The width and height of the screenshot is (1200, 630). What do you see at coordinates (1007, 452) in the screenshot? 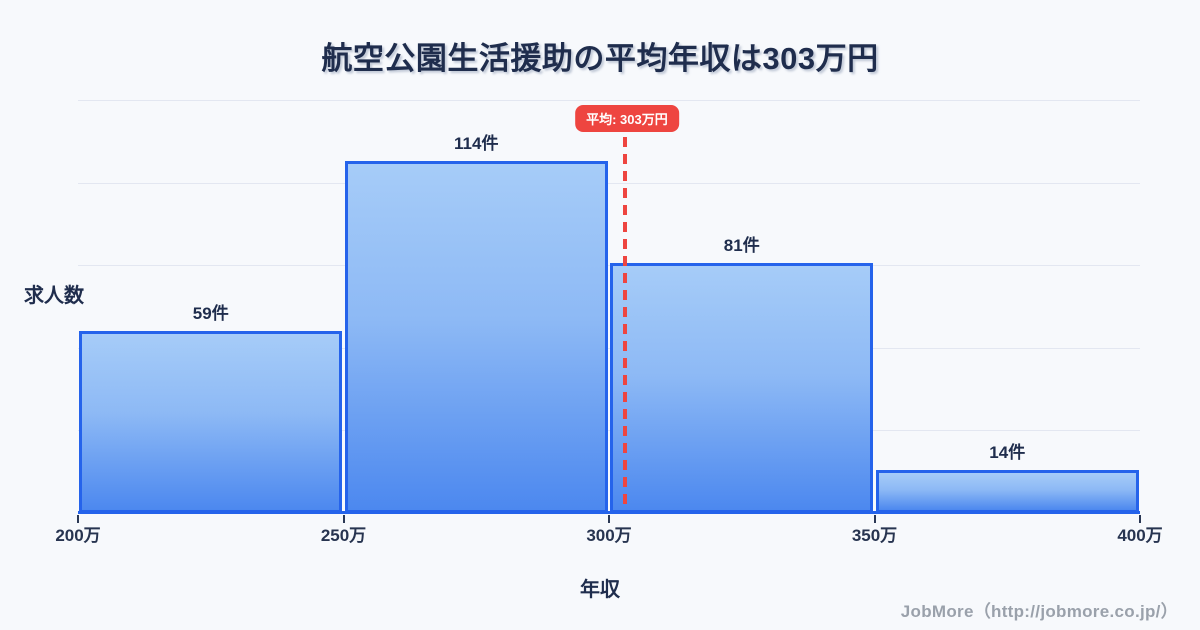
I see `bar-value-label: 14件` at bounding box center [1007, 452].